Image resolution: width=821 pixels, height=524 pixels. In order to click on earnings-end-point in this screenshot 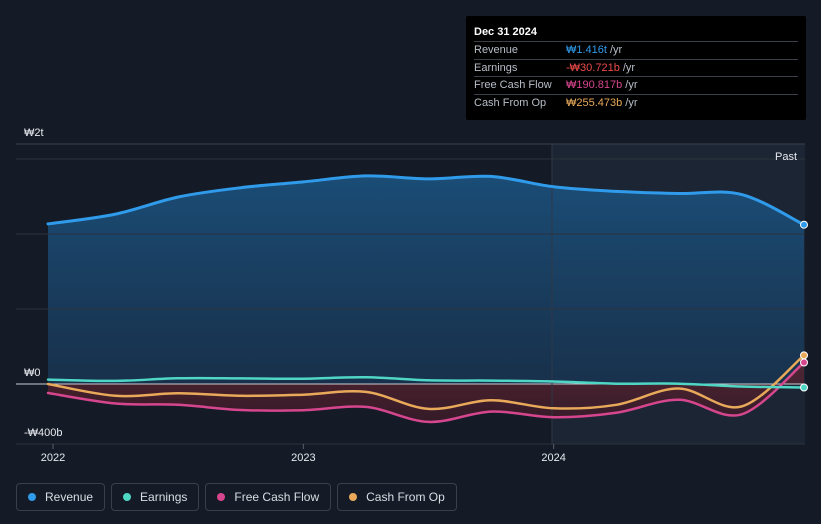, I will do `click(804, 387)`.